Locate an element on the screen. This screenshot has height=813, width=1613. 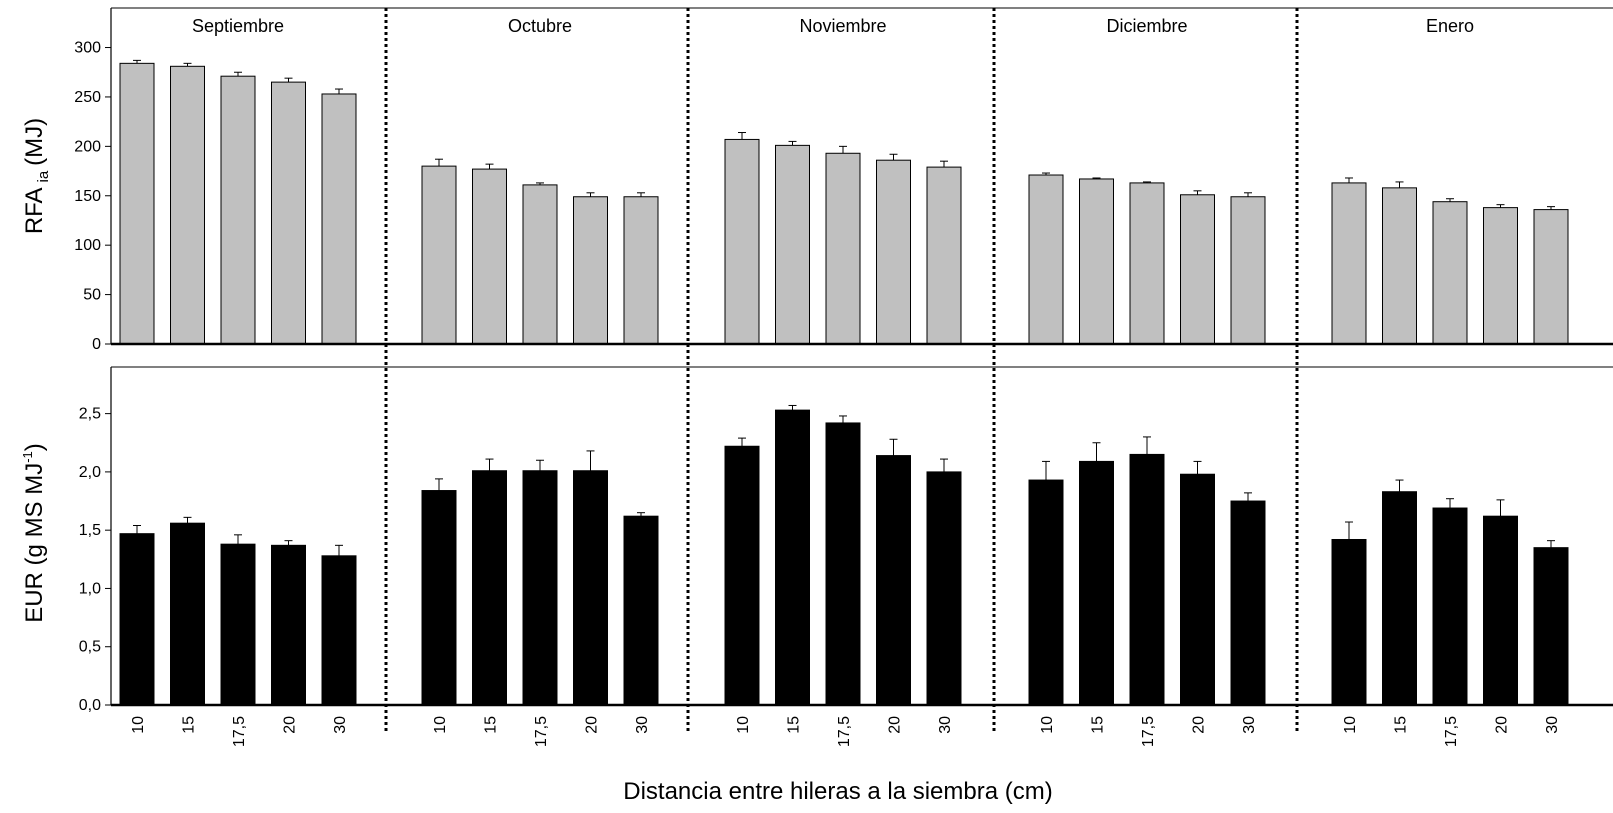
month-label: Enero is located at coordinates (1450, 26).